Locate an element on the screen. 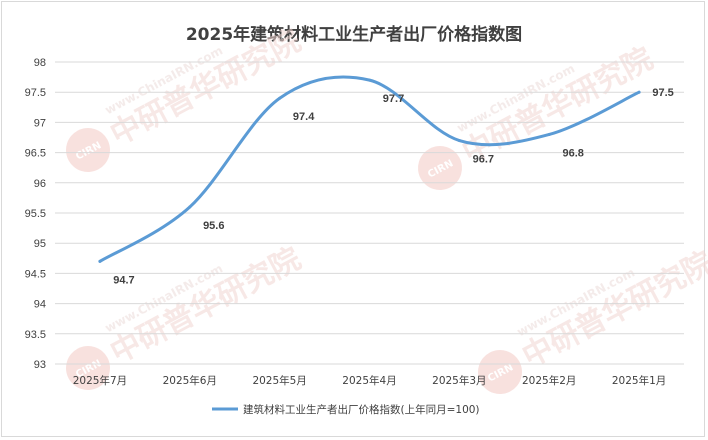 This screenshot has width=708, height=440. legend: 建筑材料工业生产者出厂价格指数(上年同月=100) is located at coordinates (346, 409).